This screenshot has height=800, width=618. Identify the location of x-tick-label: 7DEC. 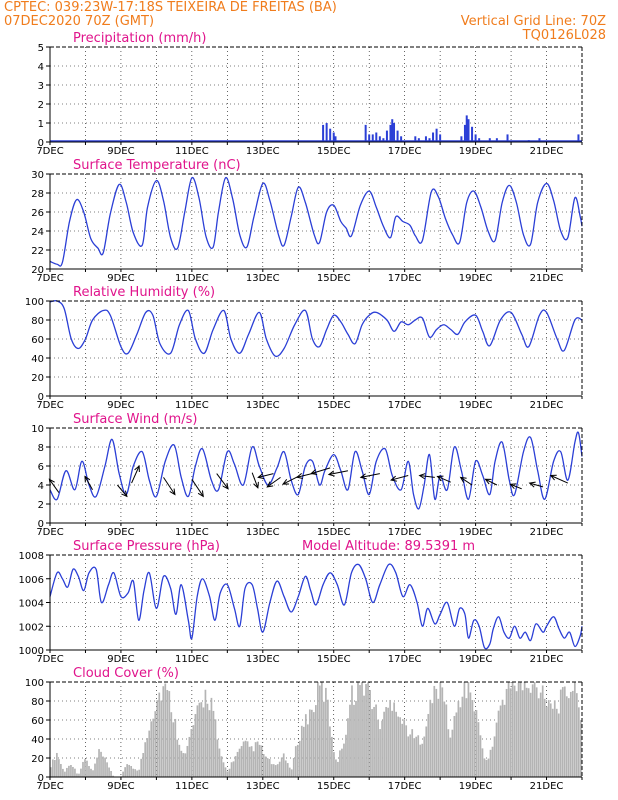
(49, 659).